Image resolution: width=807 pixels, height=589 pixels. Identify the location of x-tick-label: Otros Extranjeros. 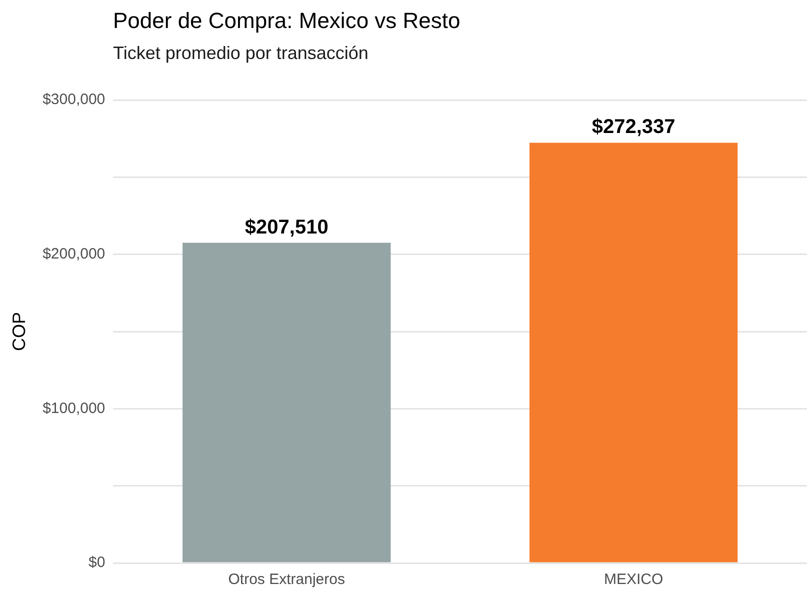
(286, 579).